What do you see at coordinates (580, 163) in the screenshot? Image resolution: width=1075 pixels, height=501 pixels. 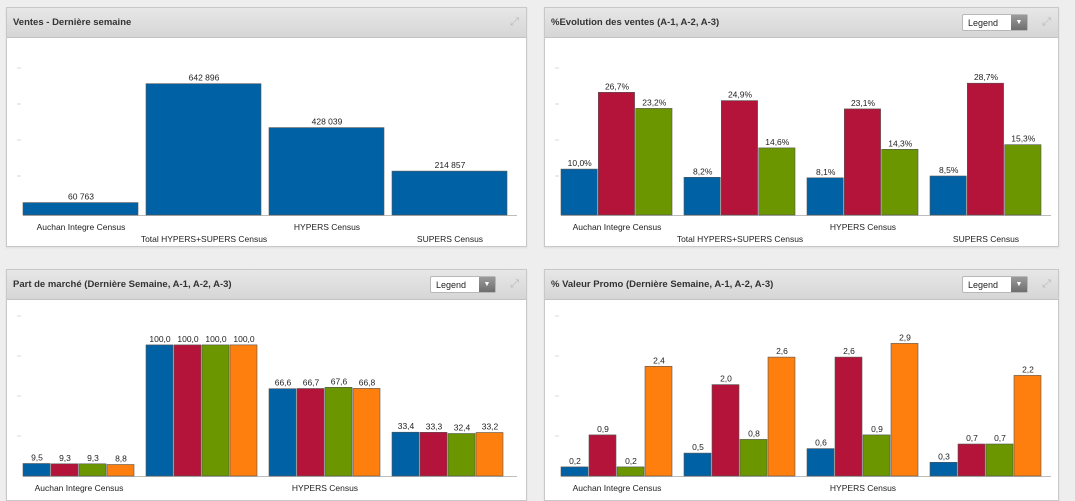 I see `data-label: 10,0%` at bounding box center [580, 163].